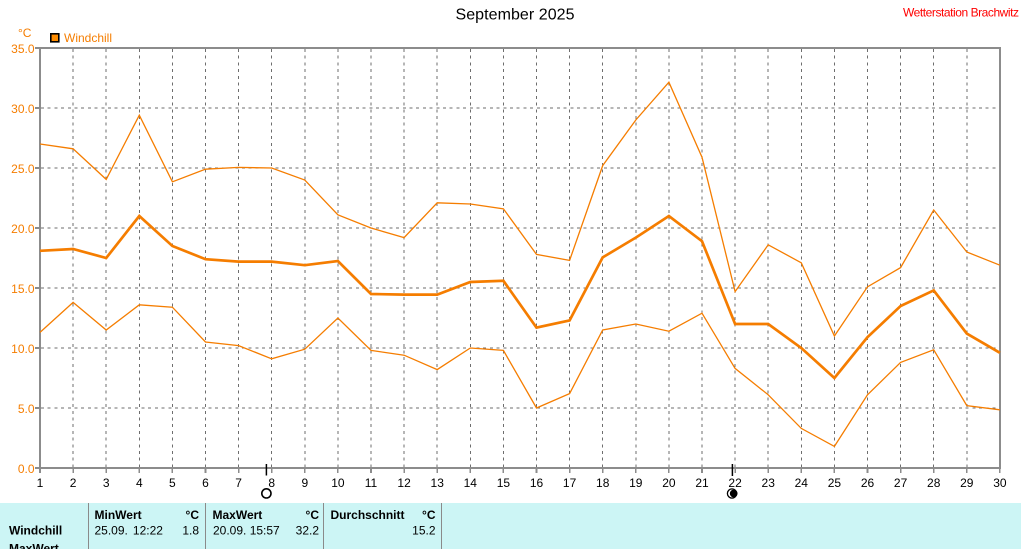  I want to click on svg-text: 28, so click(934, 483).